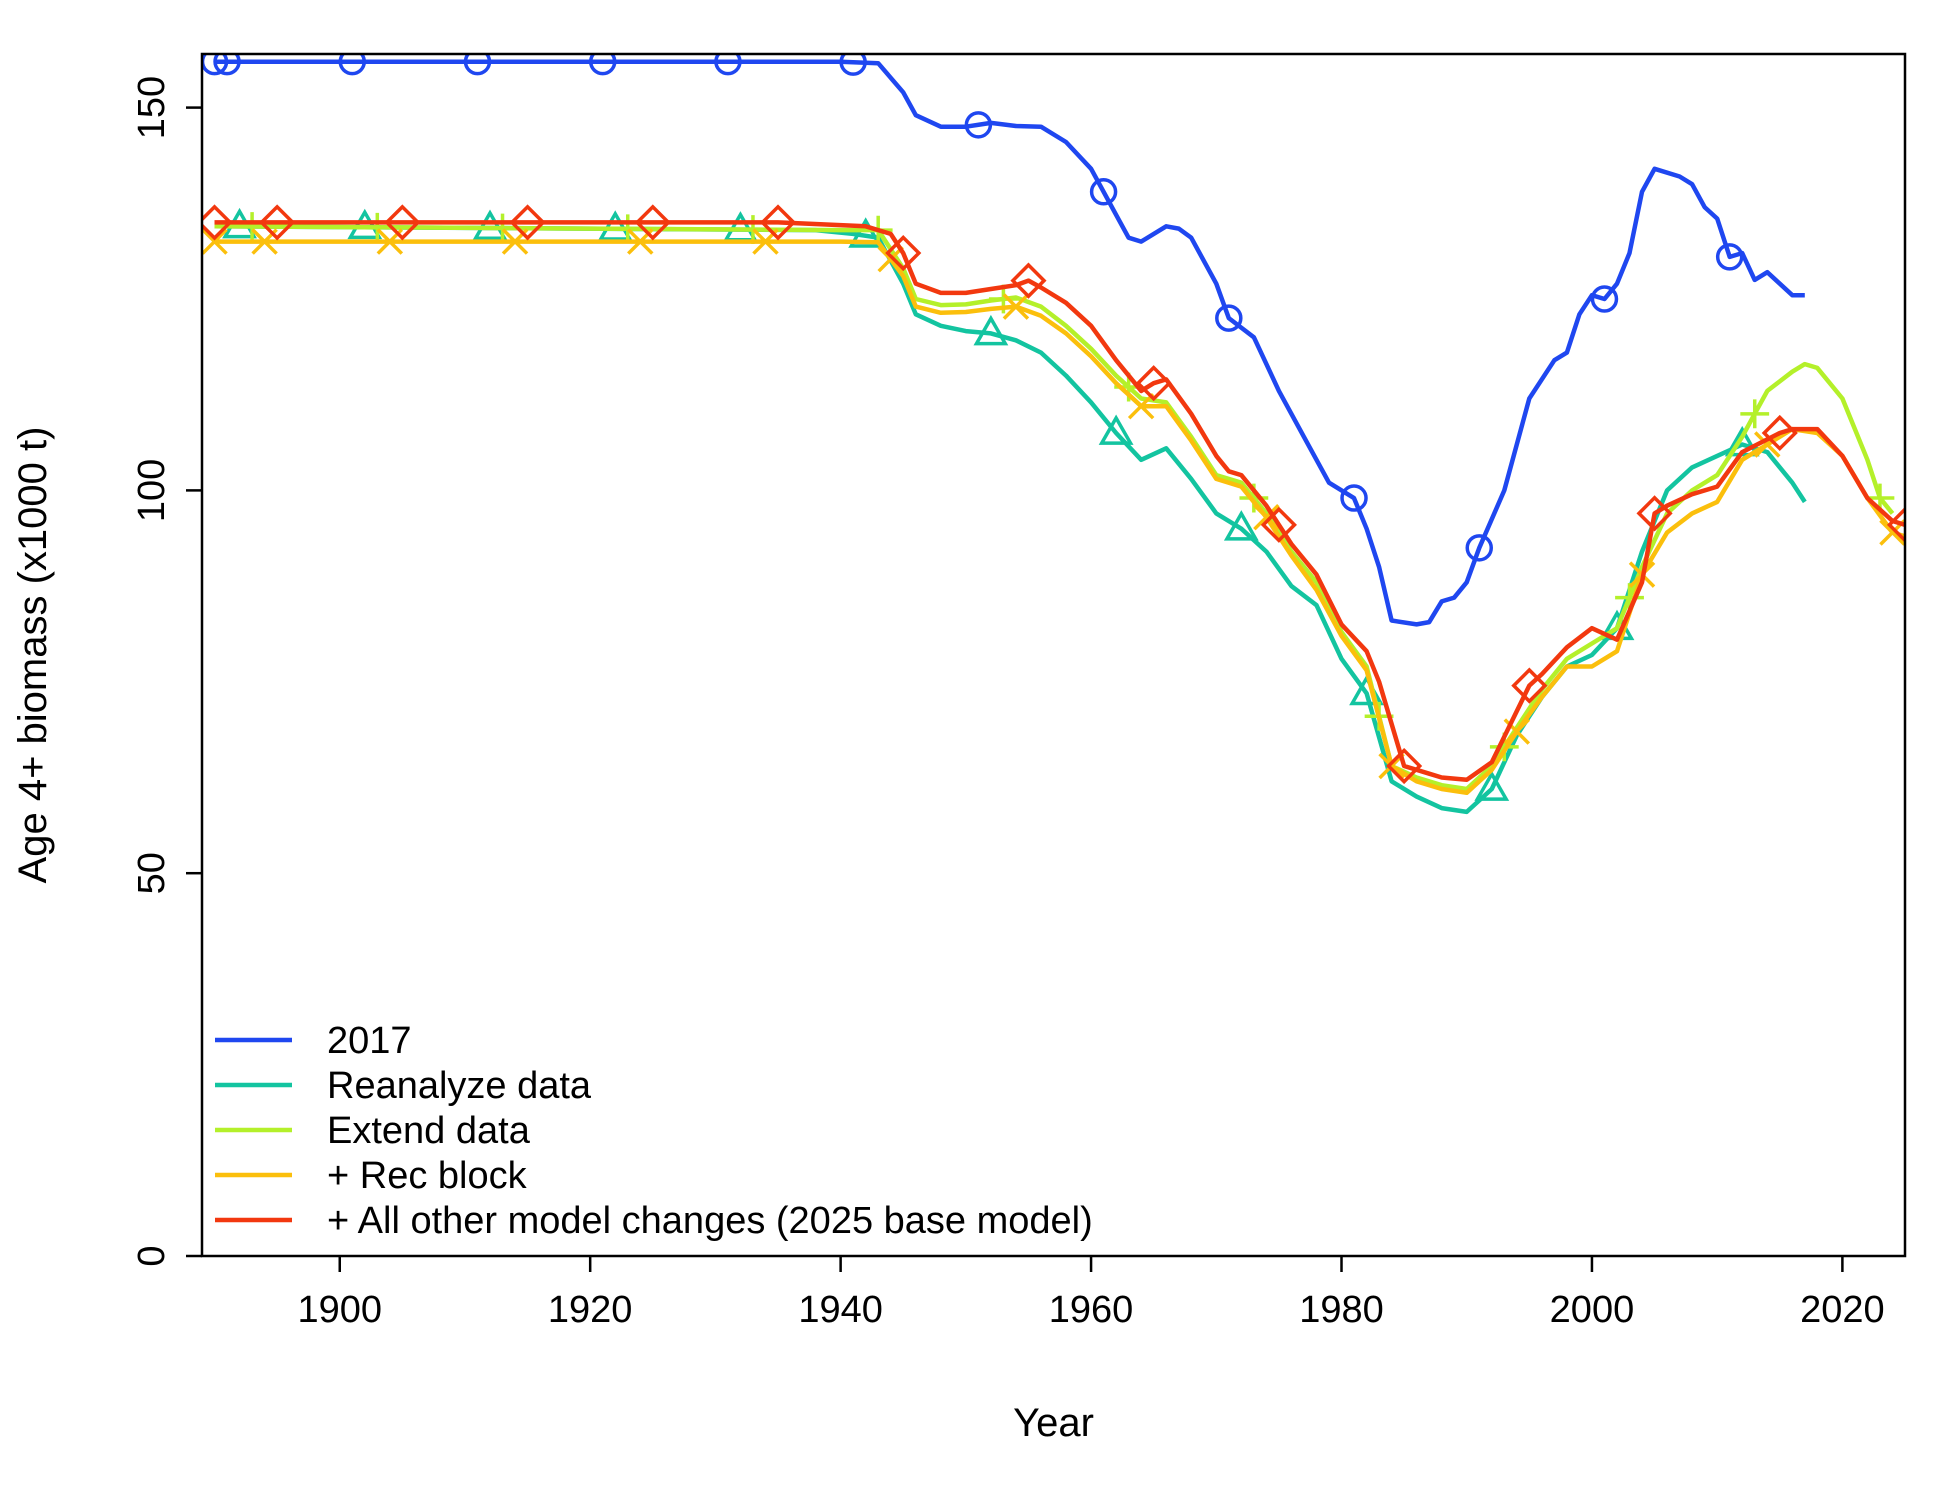 The width and height of the screenshot is (1950, 1500). What do you see at coordinates (152, 107) in the screenshot?
I see `y-tick-label: 150` at bounding box center [152, 107].